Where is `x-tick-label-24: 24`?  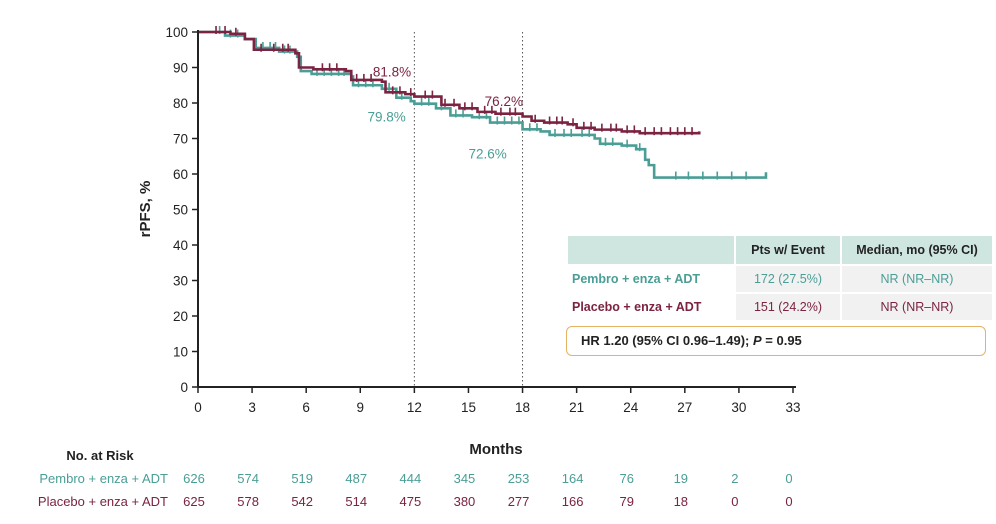 x-tick-label-24: 24 is located at coordinates (631, 407).